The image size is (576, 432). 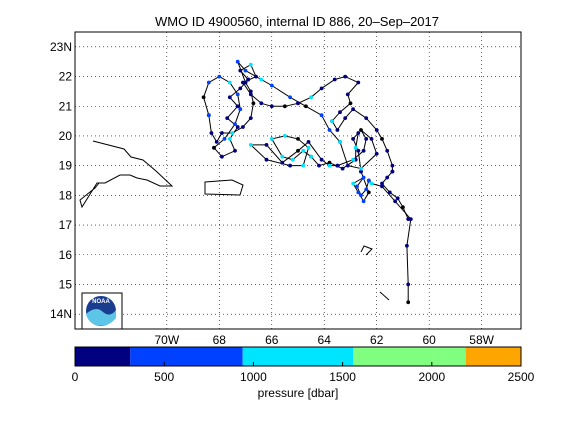 I want to click on lat-tick-label-9: 14N, so click(x=61, y=314).